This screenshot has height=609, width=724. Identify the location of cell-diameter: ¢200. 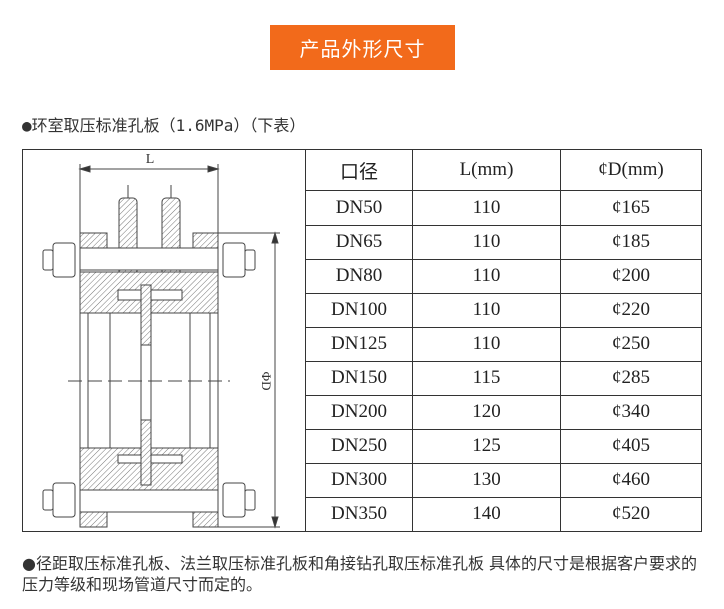
(631, 276).